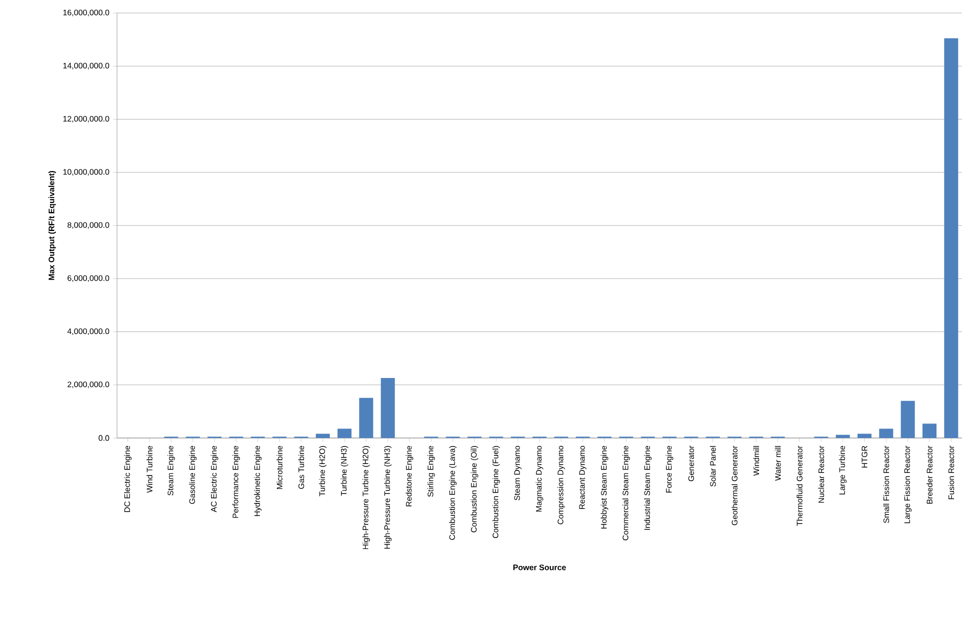 This screenshot has height=640, width=977. What do you see at coordinates (843, 470) in the screenshot?
I see `x-tick-label: Large Turbine` at bounding box center [843, 470].